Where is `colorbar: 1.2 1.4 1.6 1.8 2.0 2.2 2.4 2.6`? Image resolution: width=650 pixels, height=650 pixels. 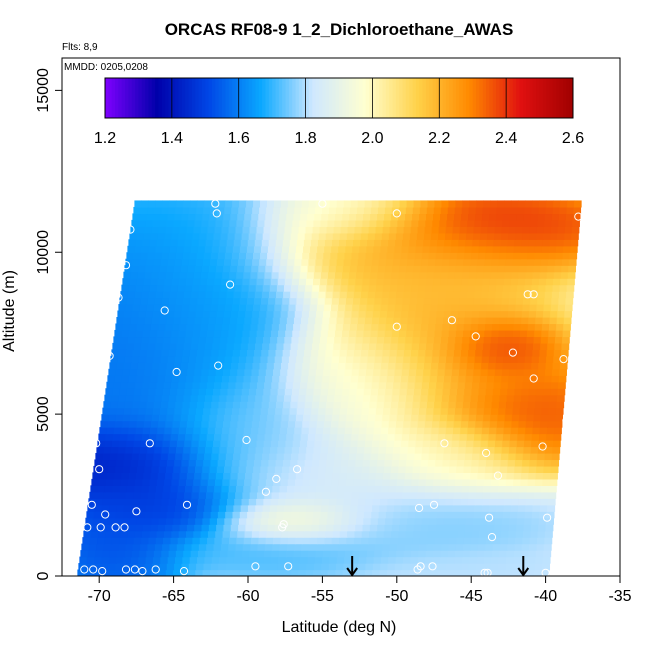 colorbar: 1.2 1.4 1.6 1.8 2.0 2.2 2.4 2.6 is located at coordinates (339, 112).